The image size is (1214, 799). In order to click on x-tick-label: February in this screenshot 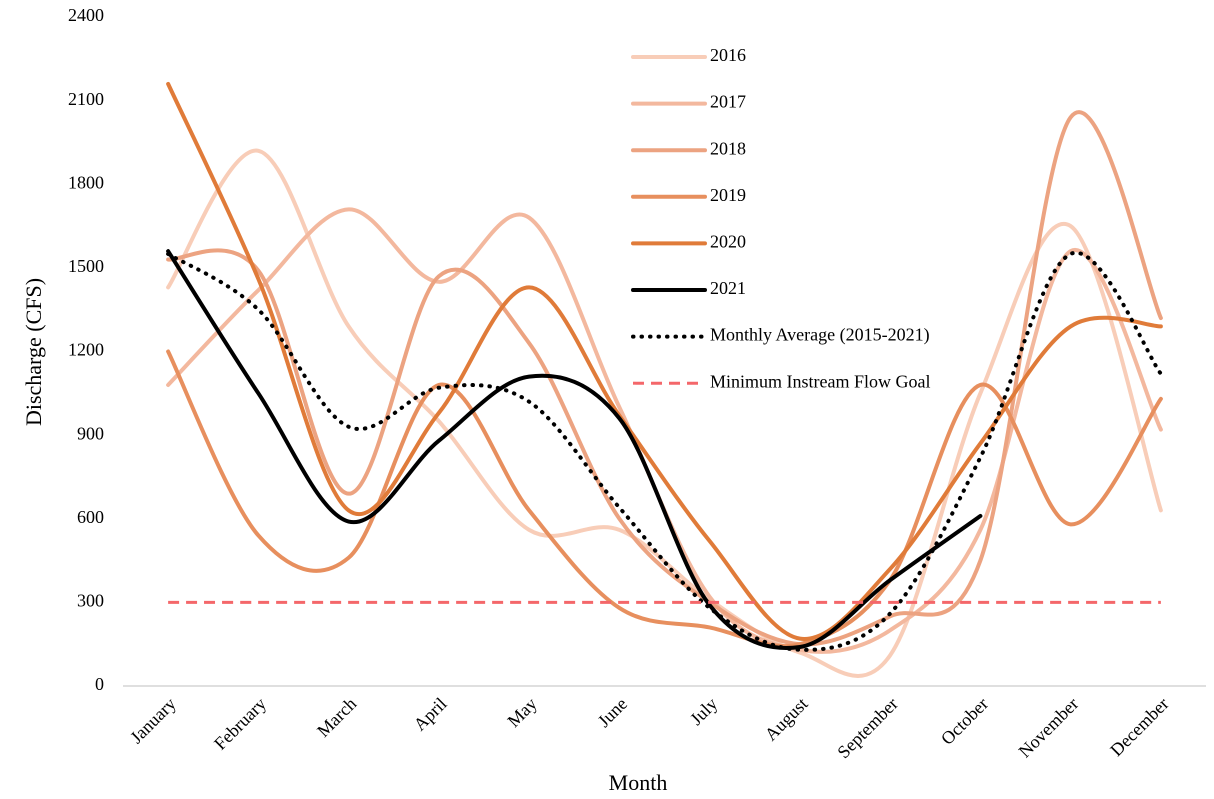, I will do `click(240, 724)`.